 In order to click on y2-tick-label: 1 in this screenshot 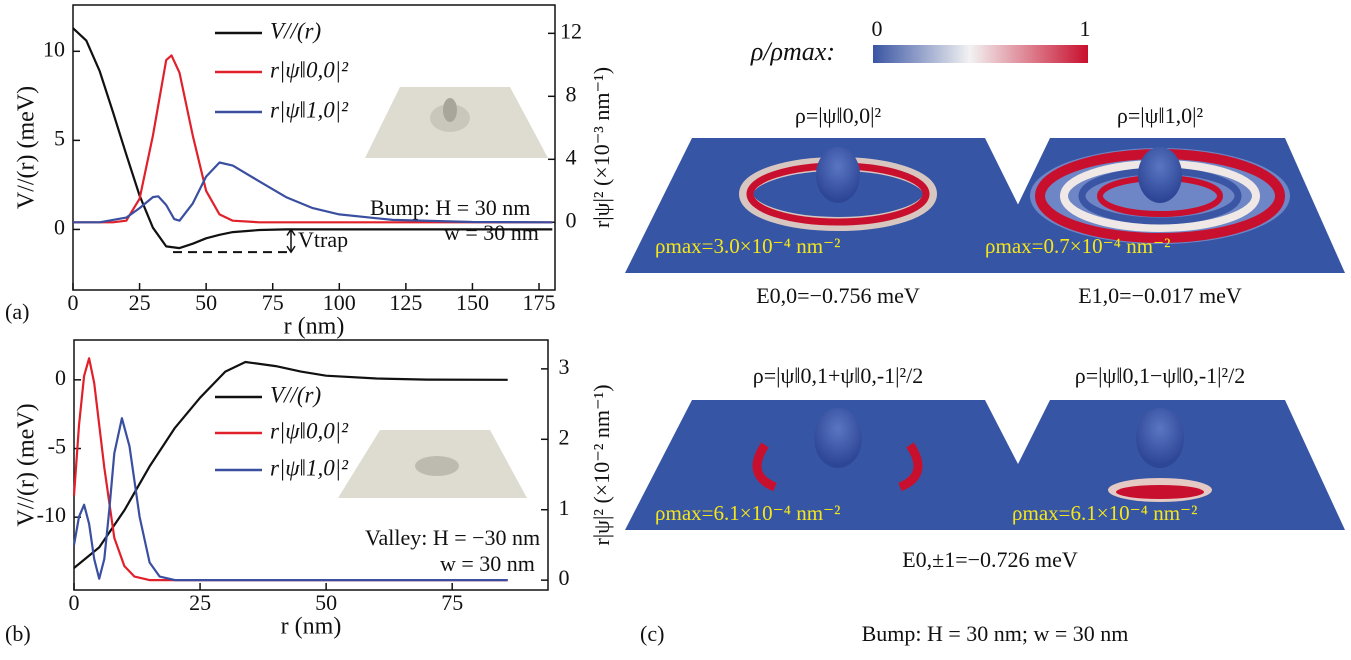, I will do `click(564, 507)`.